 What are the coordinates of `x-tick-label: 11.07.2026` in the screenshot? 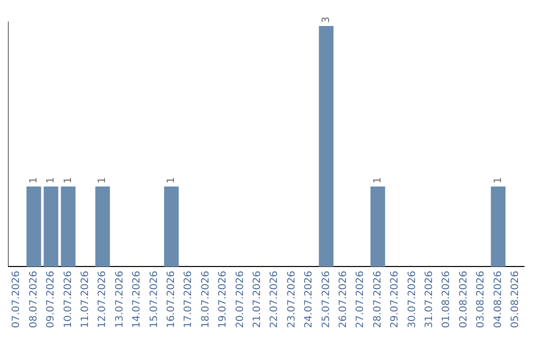 It's located at (85, 299).